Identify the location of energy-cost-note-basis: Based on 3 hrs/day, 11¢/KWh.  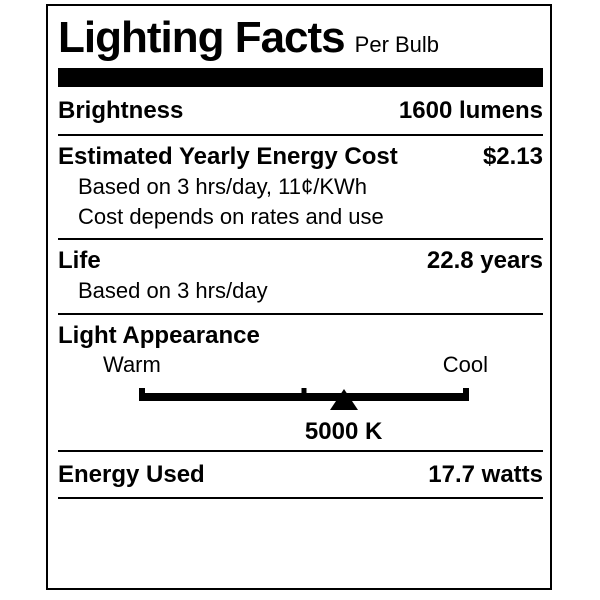
(223, 186).